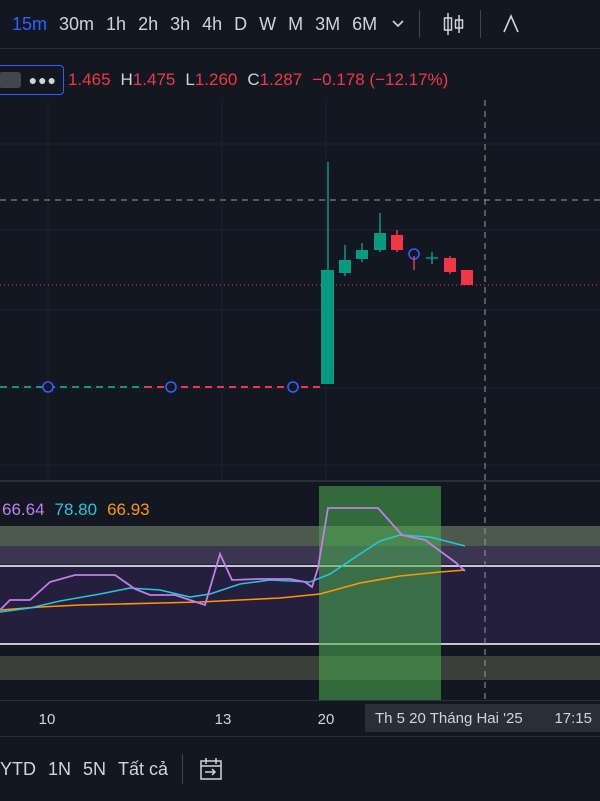 This screenshot has width=600, height=801. I want to click on timeframe-4h: 4h, so click(212, 23).